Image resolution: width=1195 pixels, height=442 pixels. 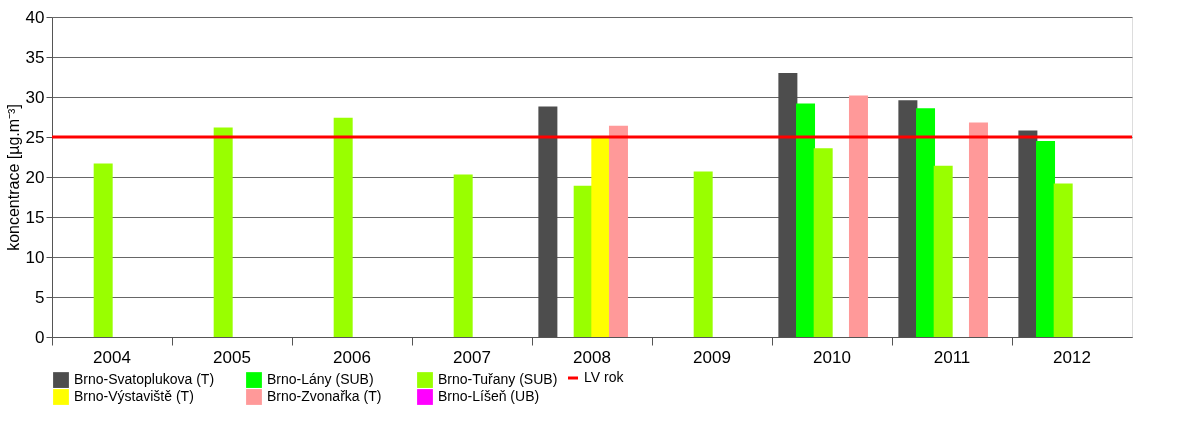 I want to click on x-tick-label: 2008, so click(x=592, y=357).